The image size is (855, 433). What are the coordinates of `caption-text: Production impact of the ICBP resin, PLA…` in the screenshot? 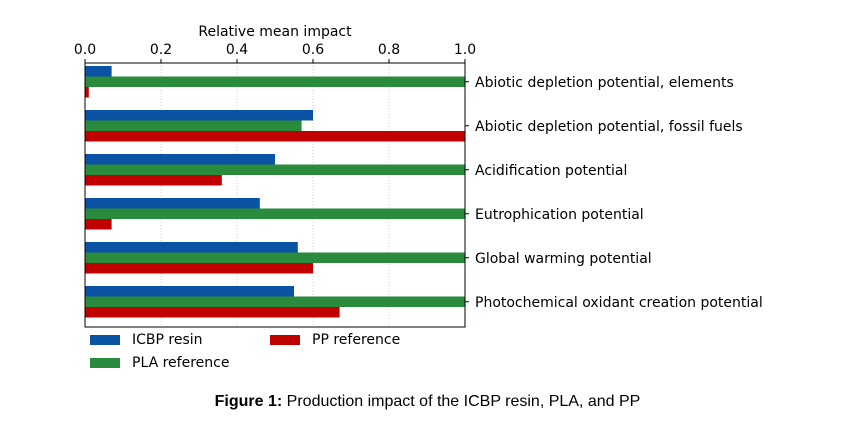 It's located at (461, 401).